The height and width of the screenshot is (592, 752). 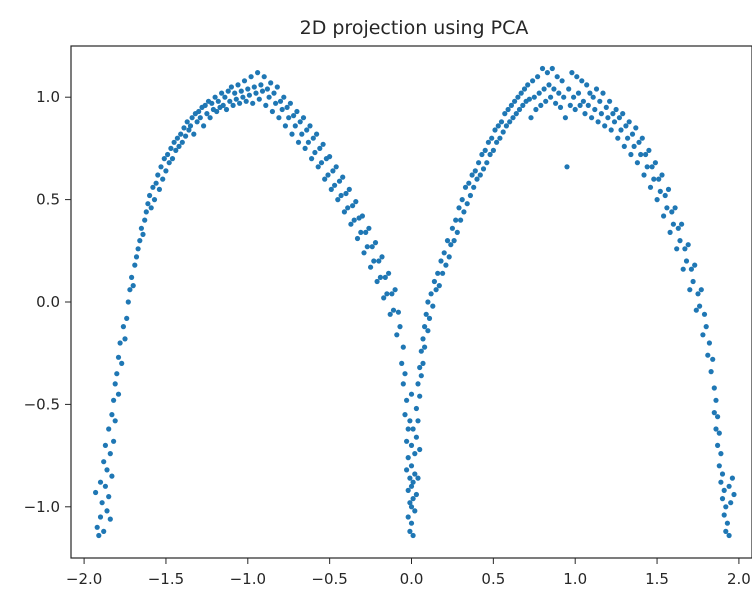 What do you see at coordinates (657, 579) in the screenshot?
I see `x-tick-label: 1.5` at bounding box center [657, 579].